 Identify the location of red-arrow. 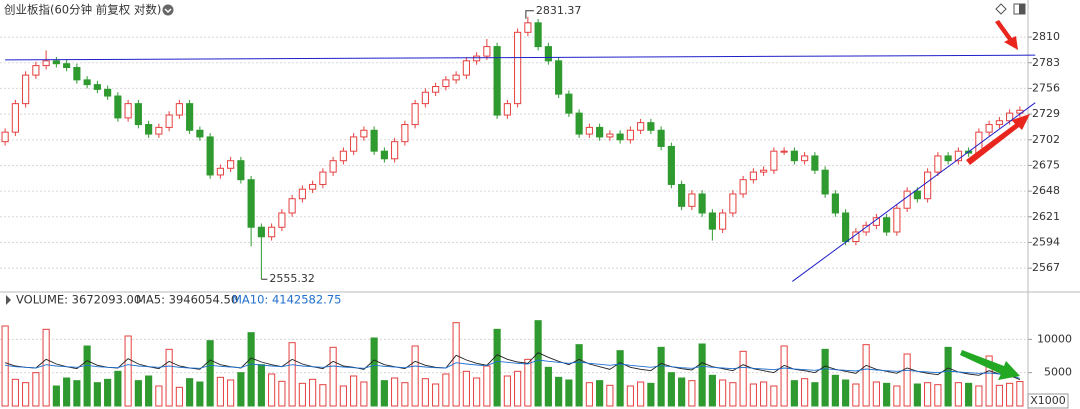
(998, 139).